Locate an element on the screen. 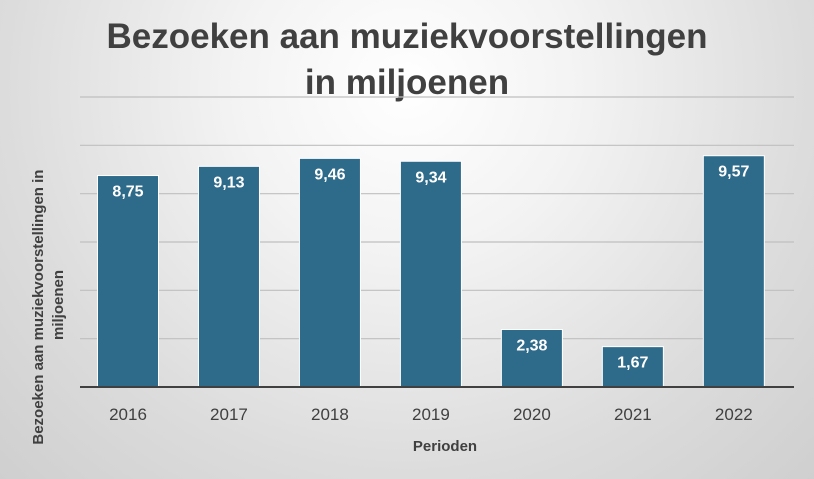 The width and height of the screenshot is (814, 479). y-axis-title-line-2: miljoenen is located at coordinates (58, 305).